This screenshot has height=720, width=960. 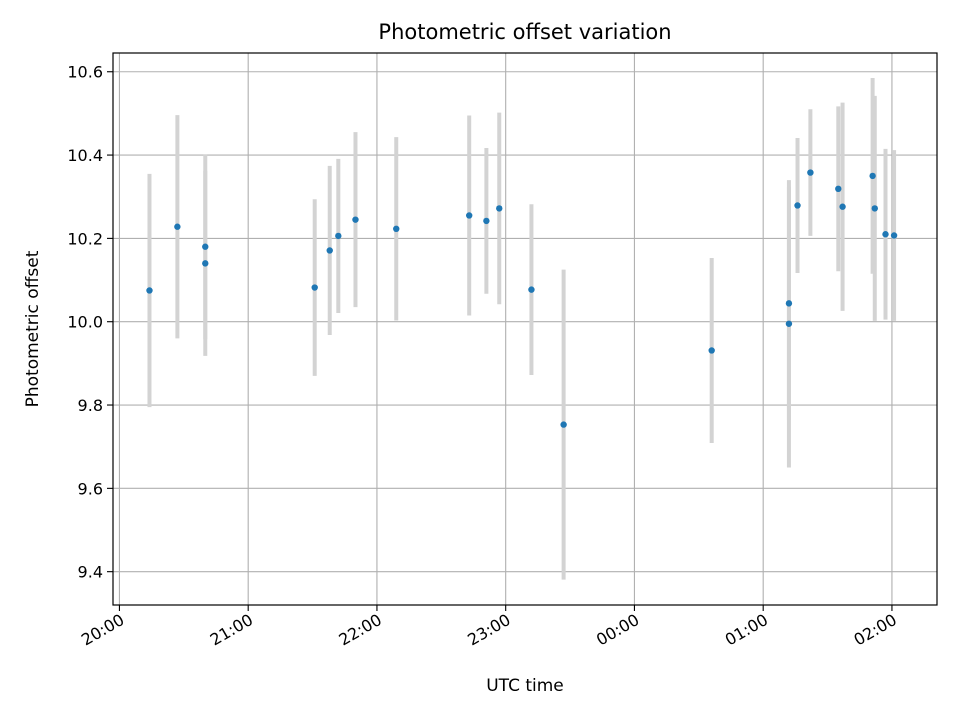 What do you see at coordinates (524, 32) in the screenshot?
I see `chart-title: Photometric offset variation` at bounding box center [524, 32].